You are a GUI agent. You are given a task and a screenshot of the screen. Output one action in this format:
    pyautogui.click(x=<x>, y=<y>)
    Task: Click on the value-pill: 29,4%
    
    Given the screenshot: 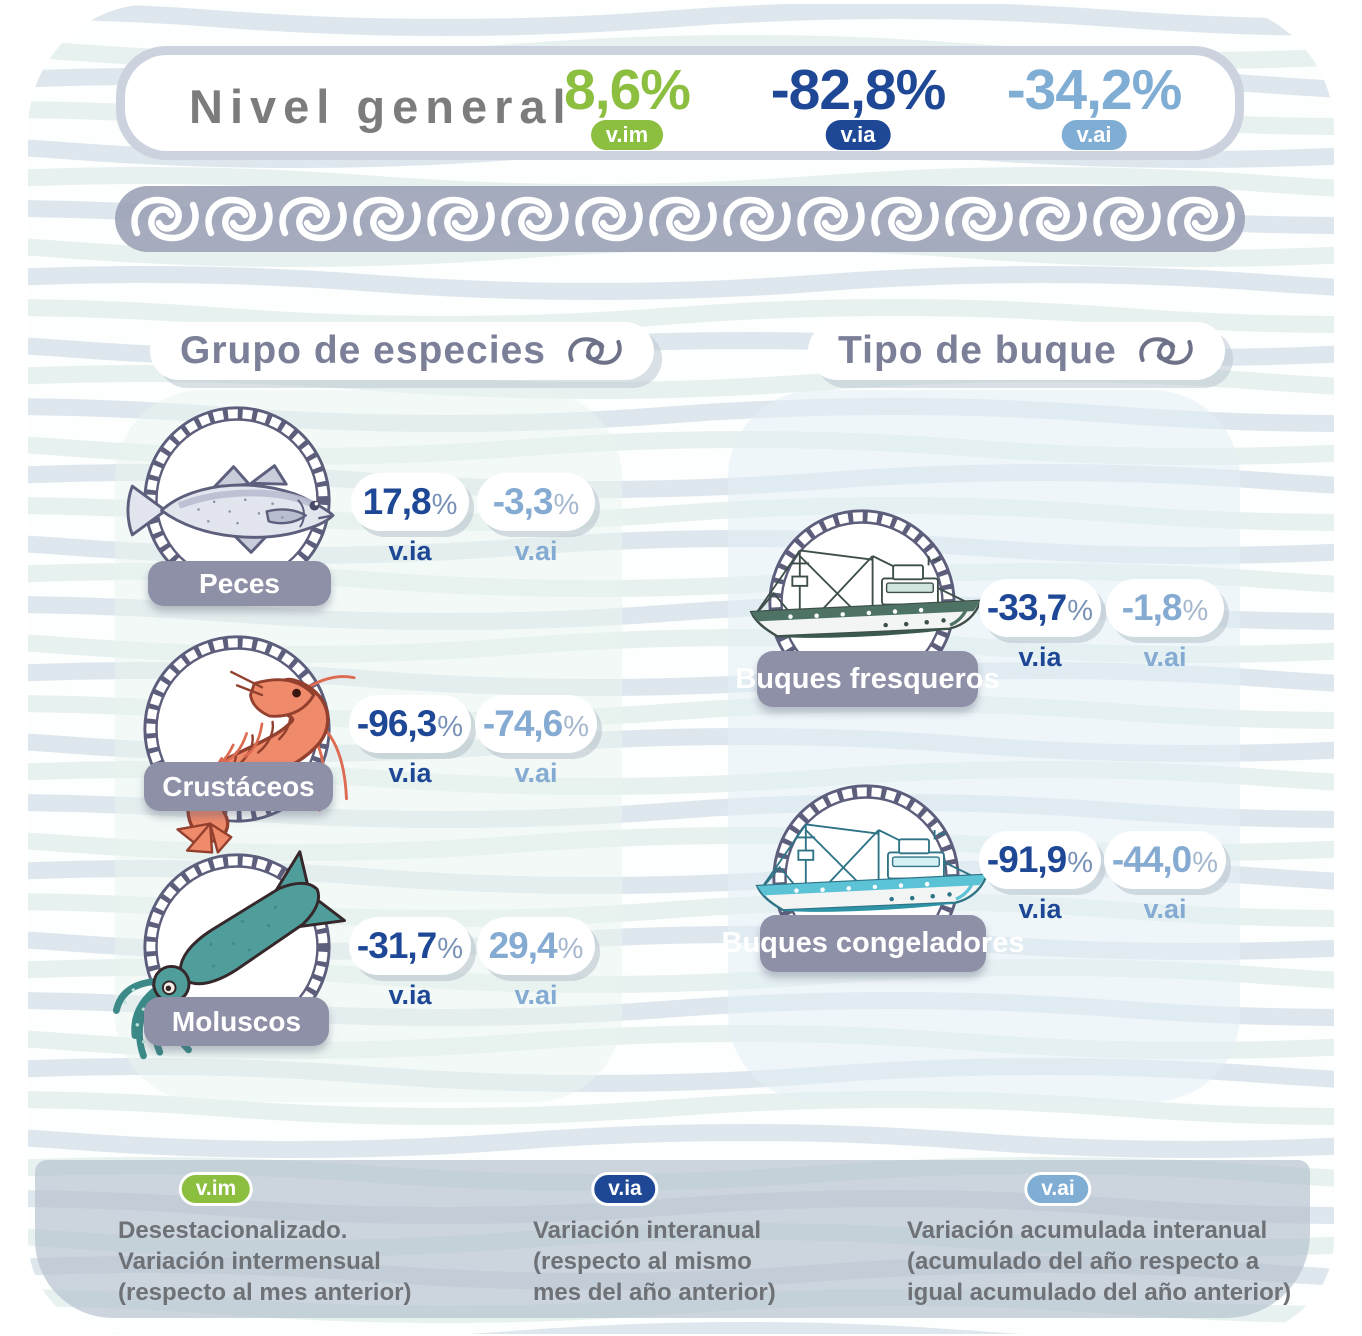 What is the action you would take?
    pyautogui.click(x=536, y=946)
    